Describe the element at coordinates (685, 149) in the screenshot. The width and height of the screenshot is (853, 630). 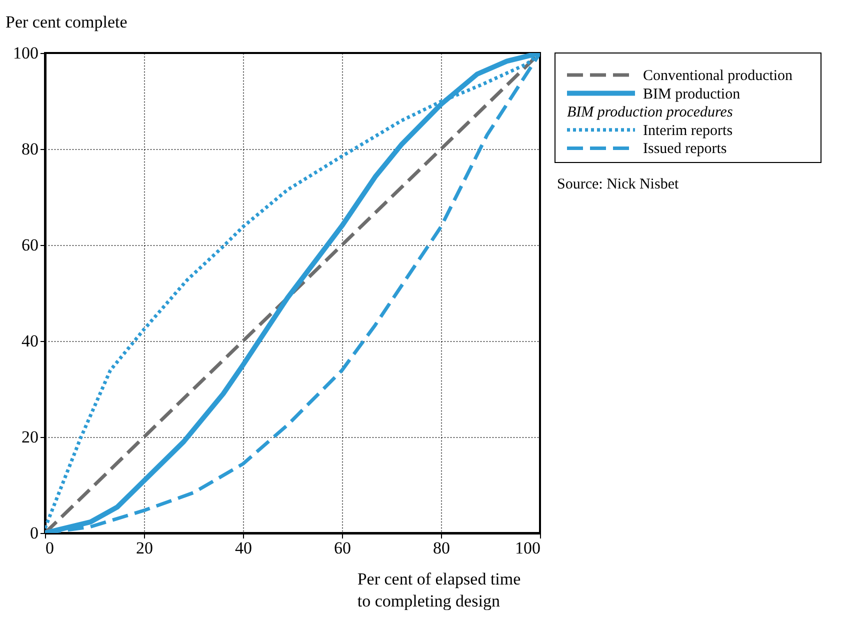
I see `legend-label: Issued reports` at that location.